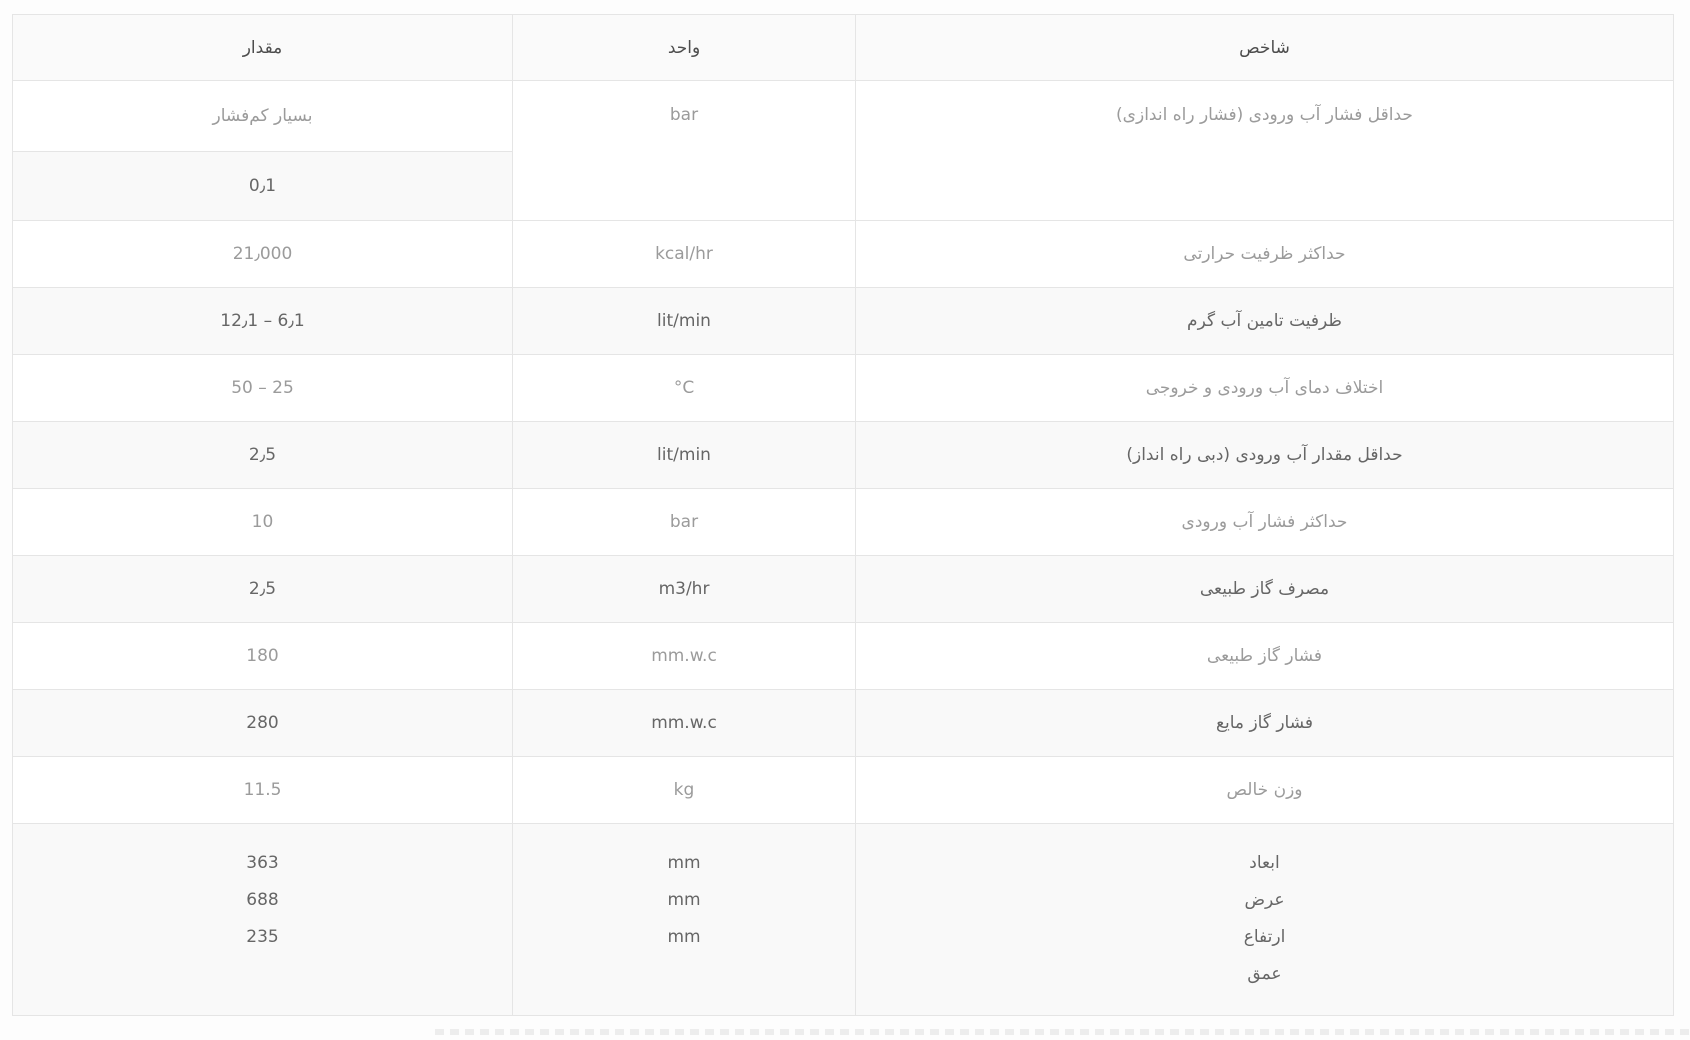 The width and height of the screenshot is (1690, 1040). Describe the element at coordinates (1264, 47) in the screenshot. I see `col-header-indicator: شاخص` at that location.